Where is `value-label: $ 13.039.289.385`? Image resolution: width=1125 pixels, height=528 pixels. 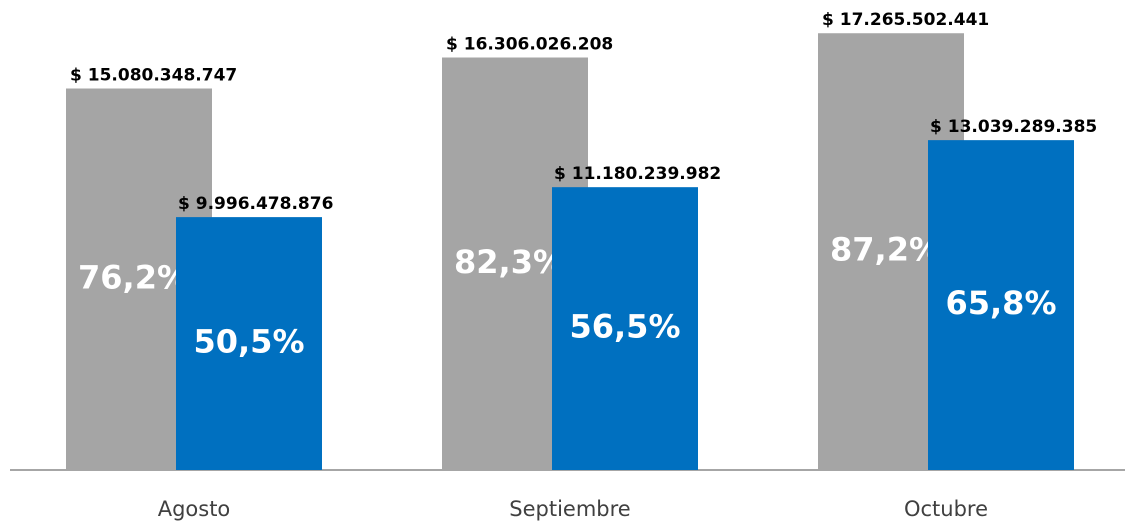
value-label: $ 13.039.289.385 is located at coordinates (1013, 127).